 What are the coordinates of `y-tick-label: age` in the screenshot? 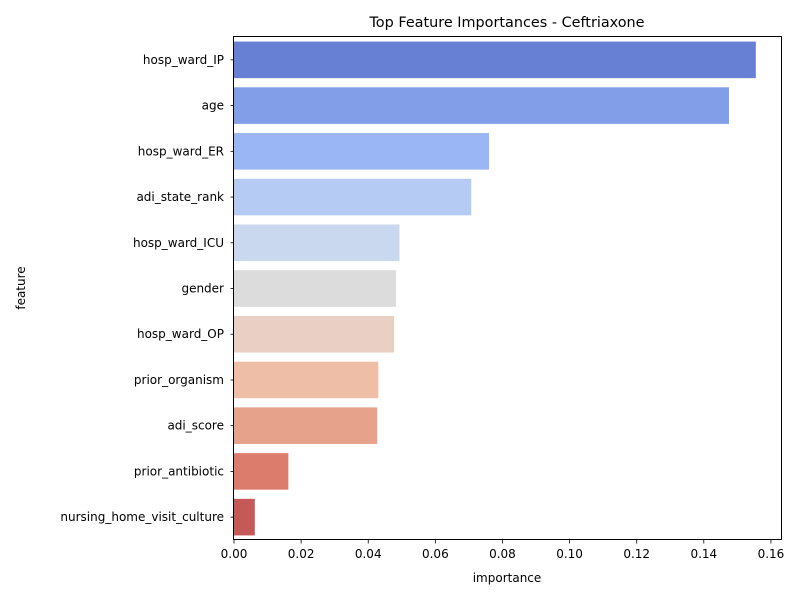 It's located at (213, 106).